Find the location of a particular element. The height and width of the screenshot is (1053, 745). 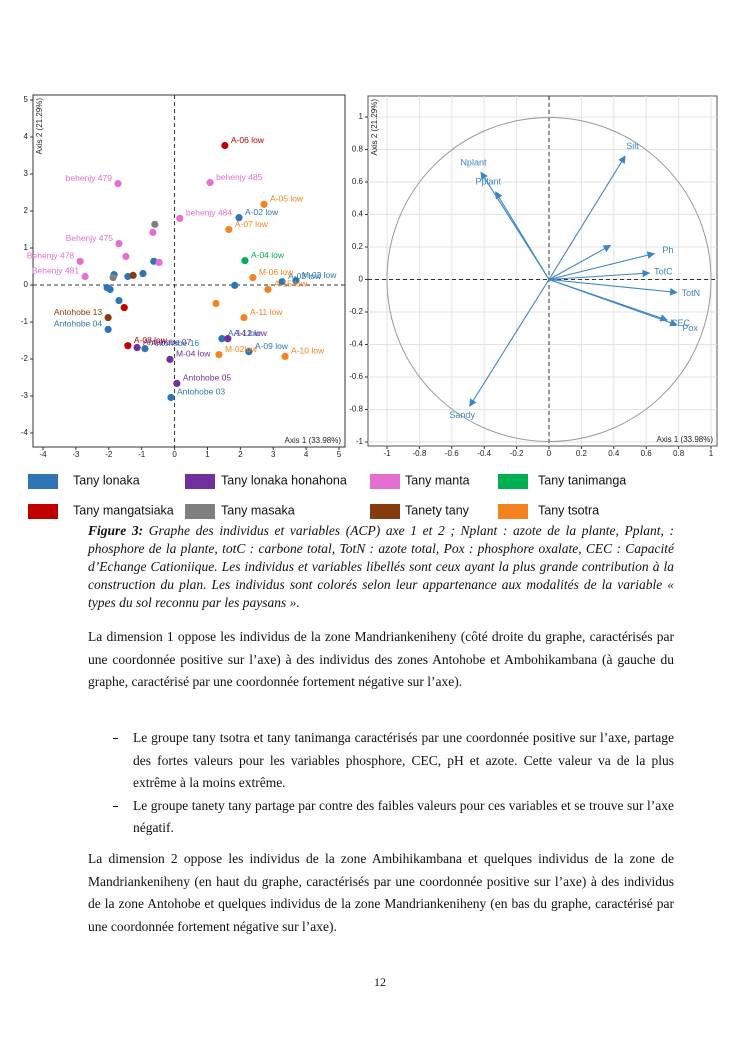

point-label: A-02 low is located at coordinates (262, 212).